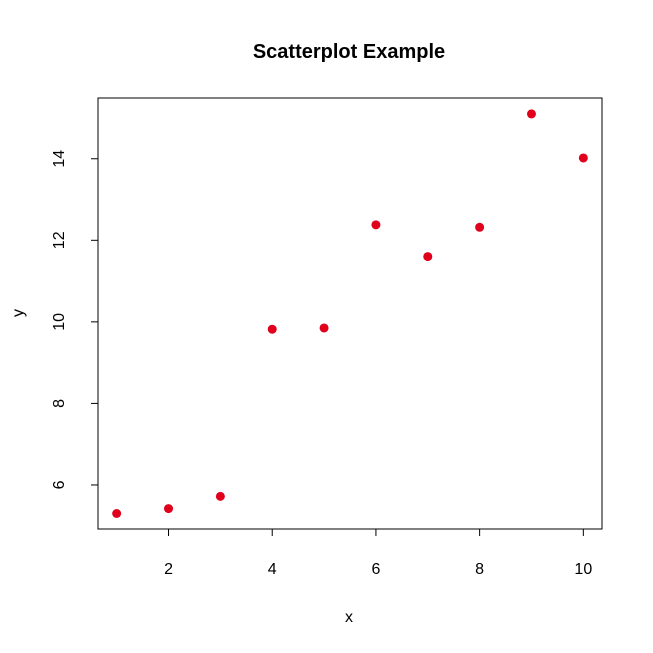 This screenshot has width=653, height=653. Describe the element at coordinates (349, 52) in the screenshot. I see `chart-title: Scatterplot Example` at that location.